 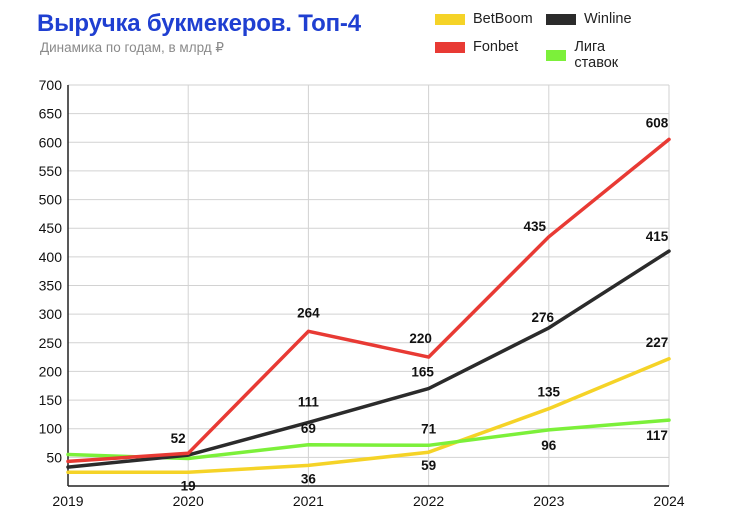 I want to click on data-label-winline: 52, so click(x=178, y=438).